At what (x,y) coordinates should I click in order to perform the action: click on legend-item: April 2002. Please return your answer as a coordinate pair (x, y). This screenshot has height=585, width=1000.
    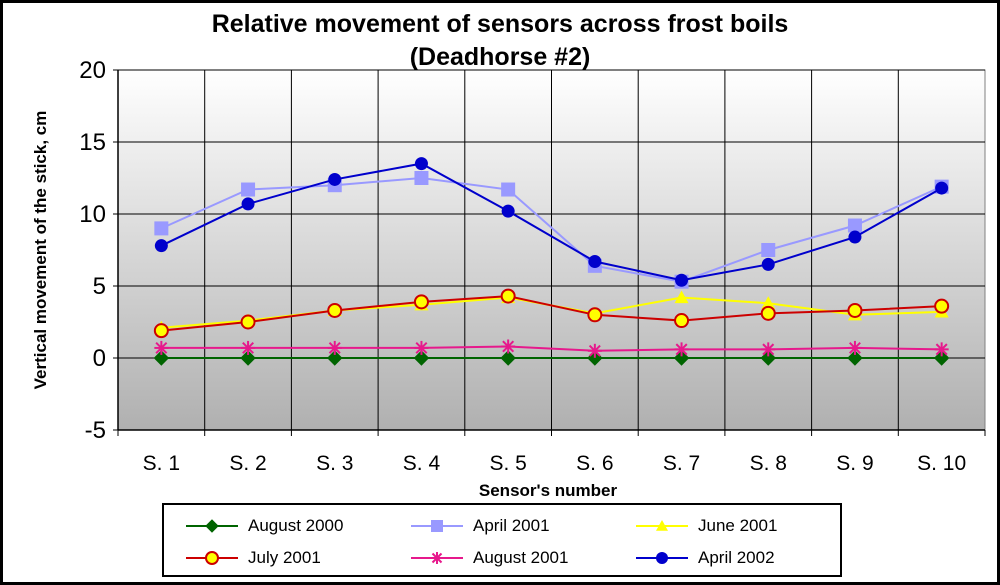
    Looking at the image, I should click on (704, 558).